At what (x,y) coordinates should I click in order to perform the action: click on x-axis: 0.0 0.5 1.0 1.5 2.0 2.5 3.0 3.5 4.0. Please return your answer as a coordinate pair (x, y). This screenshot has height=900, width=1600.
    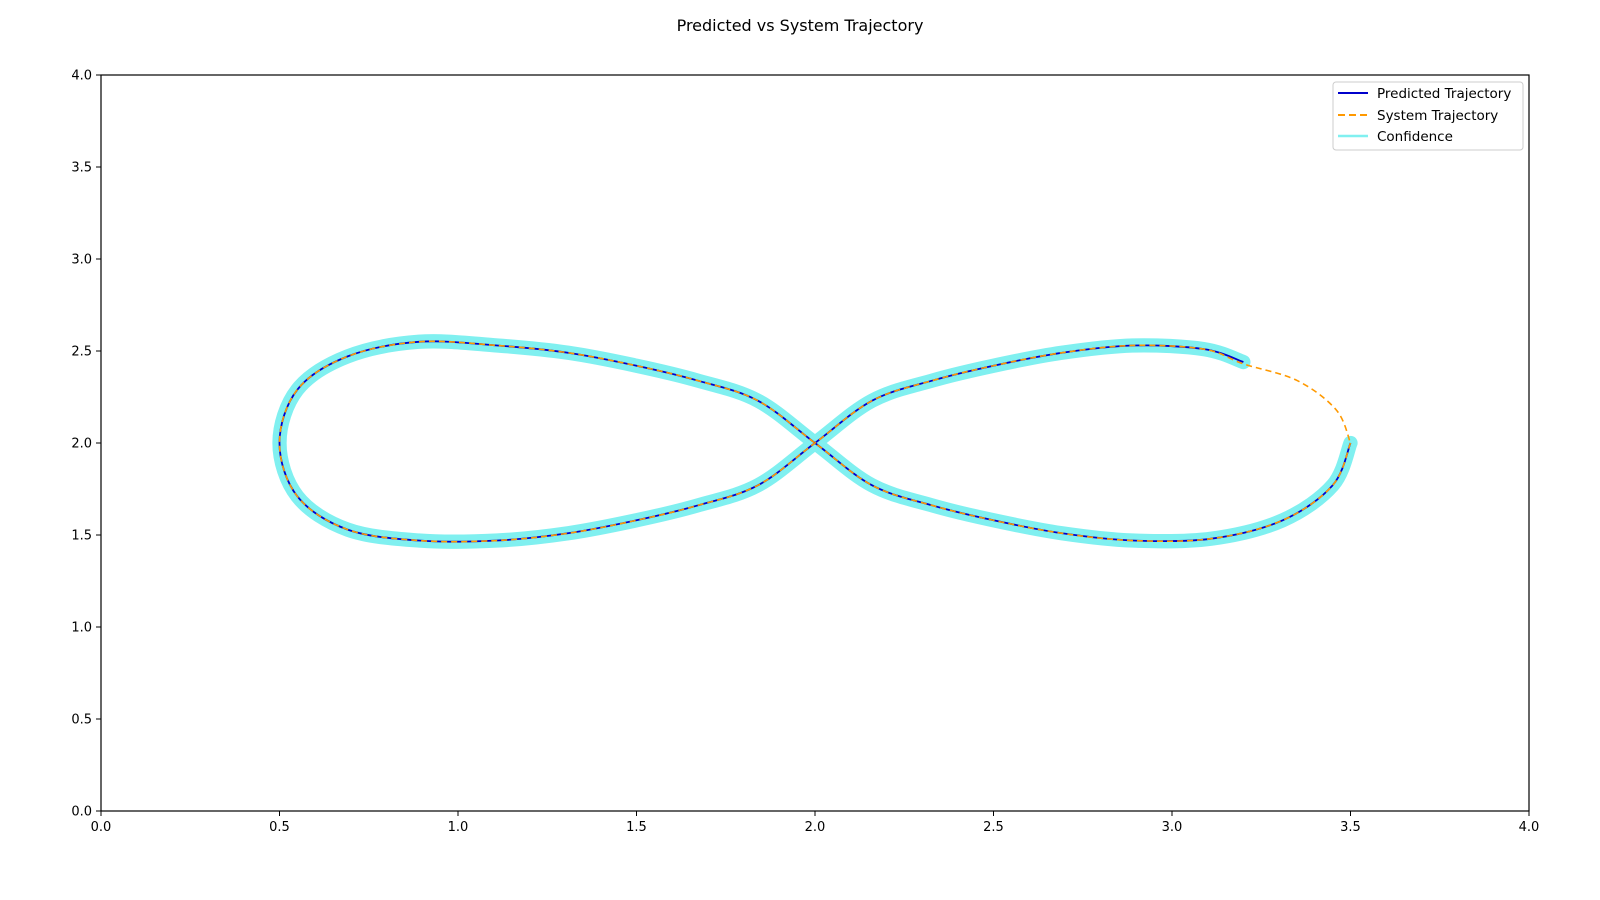
    Looking at the image, I should click on (815, 823).